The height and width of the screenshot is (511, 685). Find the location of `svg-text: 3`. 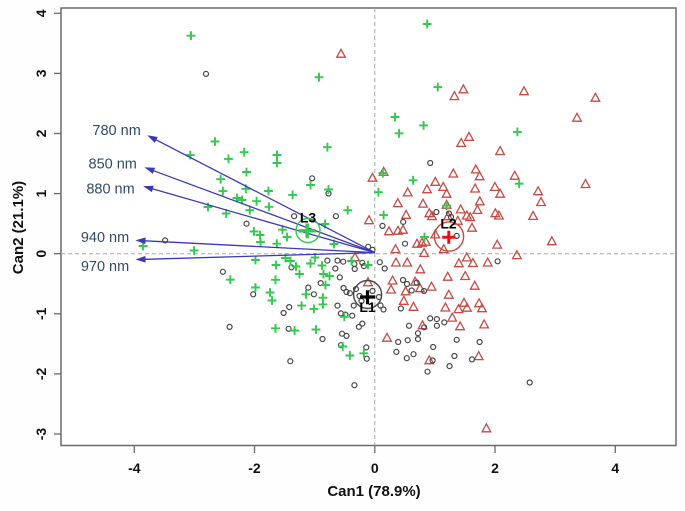

svg-text: 3 is located at coordinates (41, 73).